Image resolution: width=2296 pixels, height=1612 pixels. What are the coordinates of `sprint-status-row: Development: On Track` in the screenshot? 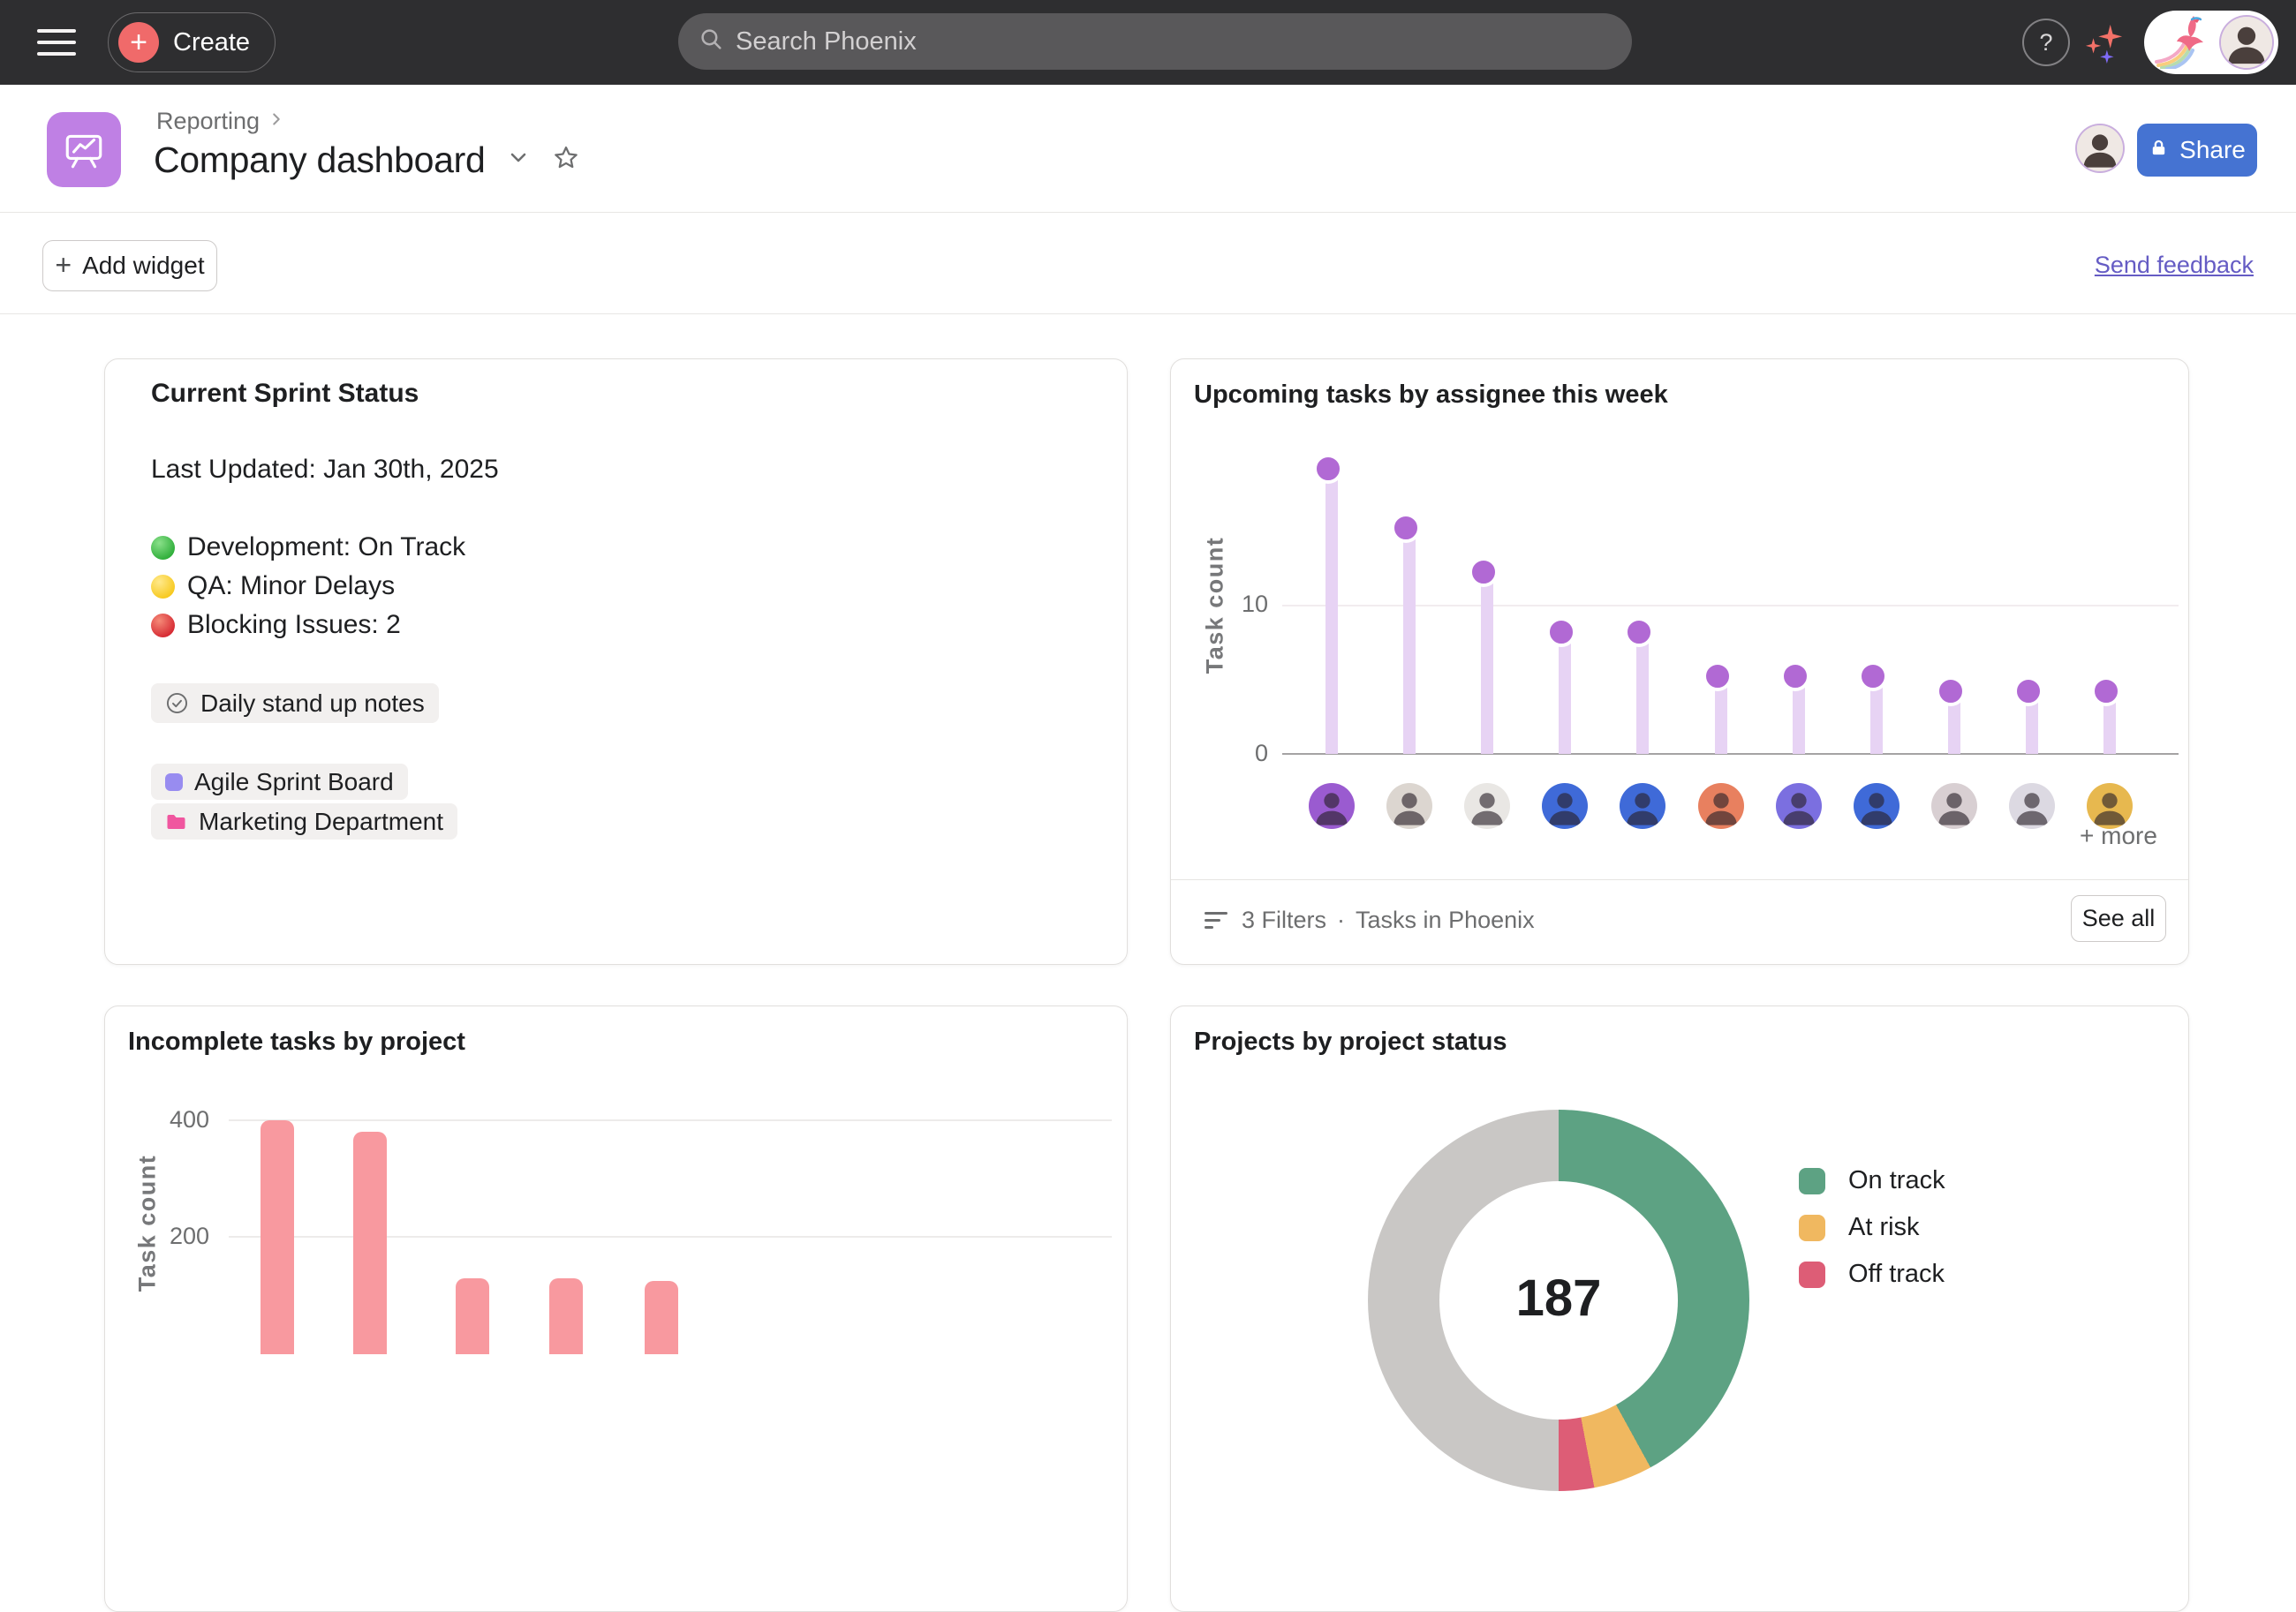 It's located at (308, 547).